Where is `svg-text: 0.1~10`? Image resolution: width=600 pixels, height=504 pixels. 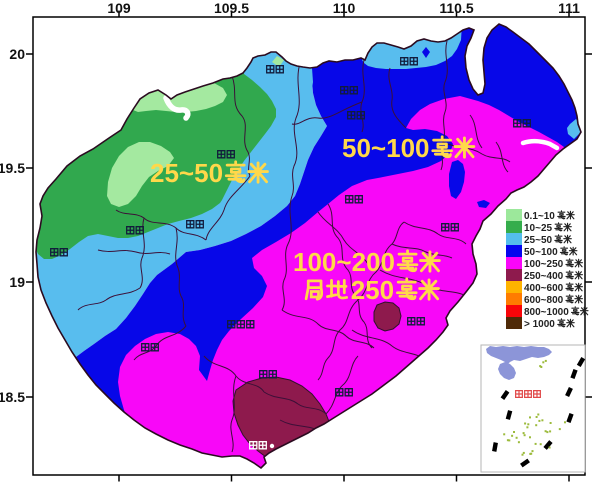
svg-text: 0.1~10 is located at coordinates (539, 216).